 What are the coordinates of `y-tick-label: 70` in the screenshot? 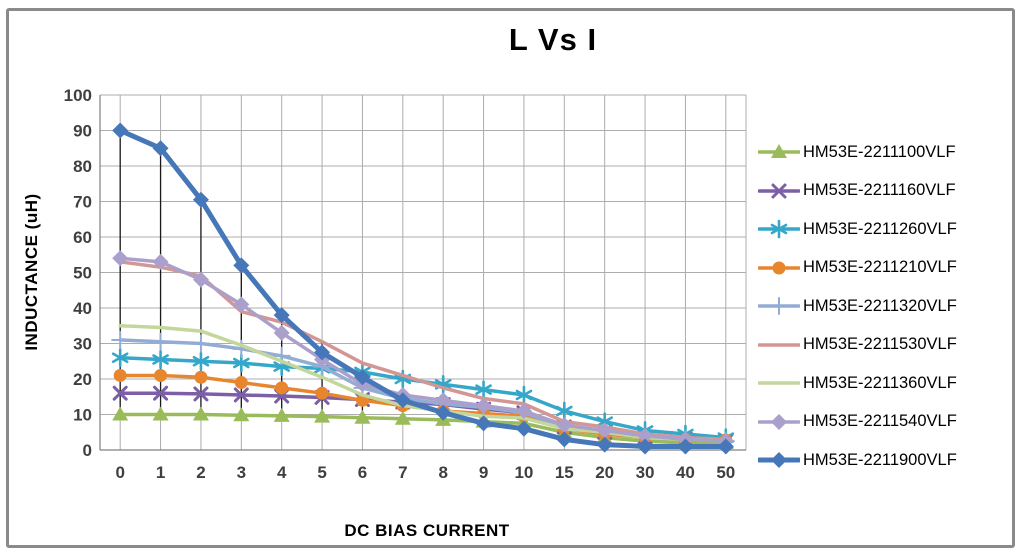 It's located at (82, 202).